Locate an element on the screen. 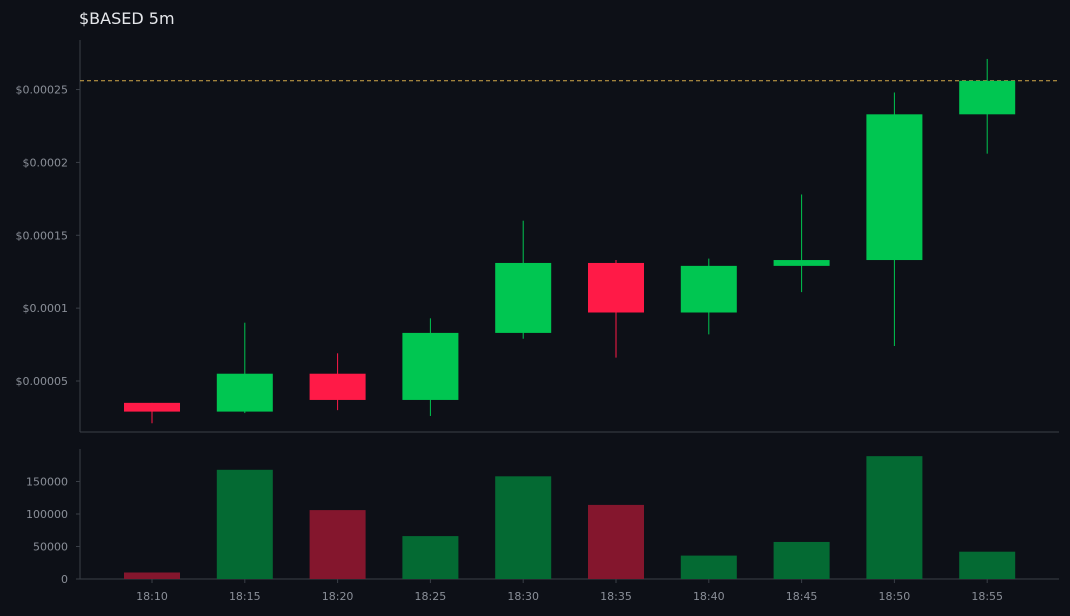 This screenshot has width=1070, height=616. volume-tick-label: 50000 is located at coordinates (50, 547).